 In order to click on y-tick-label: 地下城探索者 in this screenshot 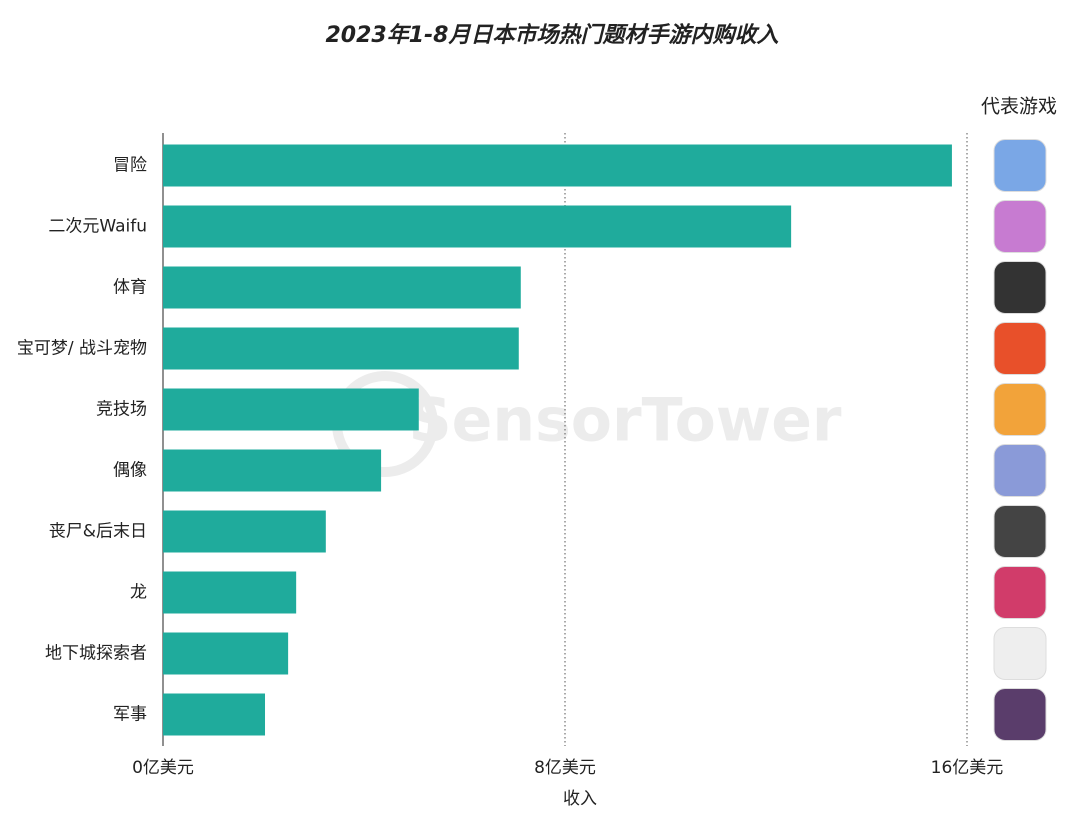, I will do `click(96, 654)`.